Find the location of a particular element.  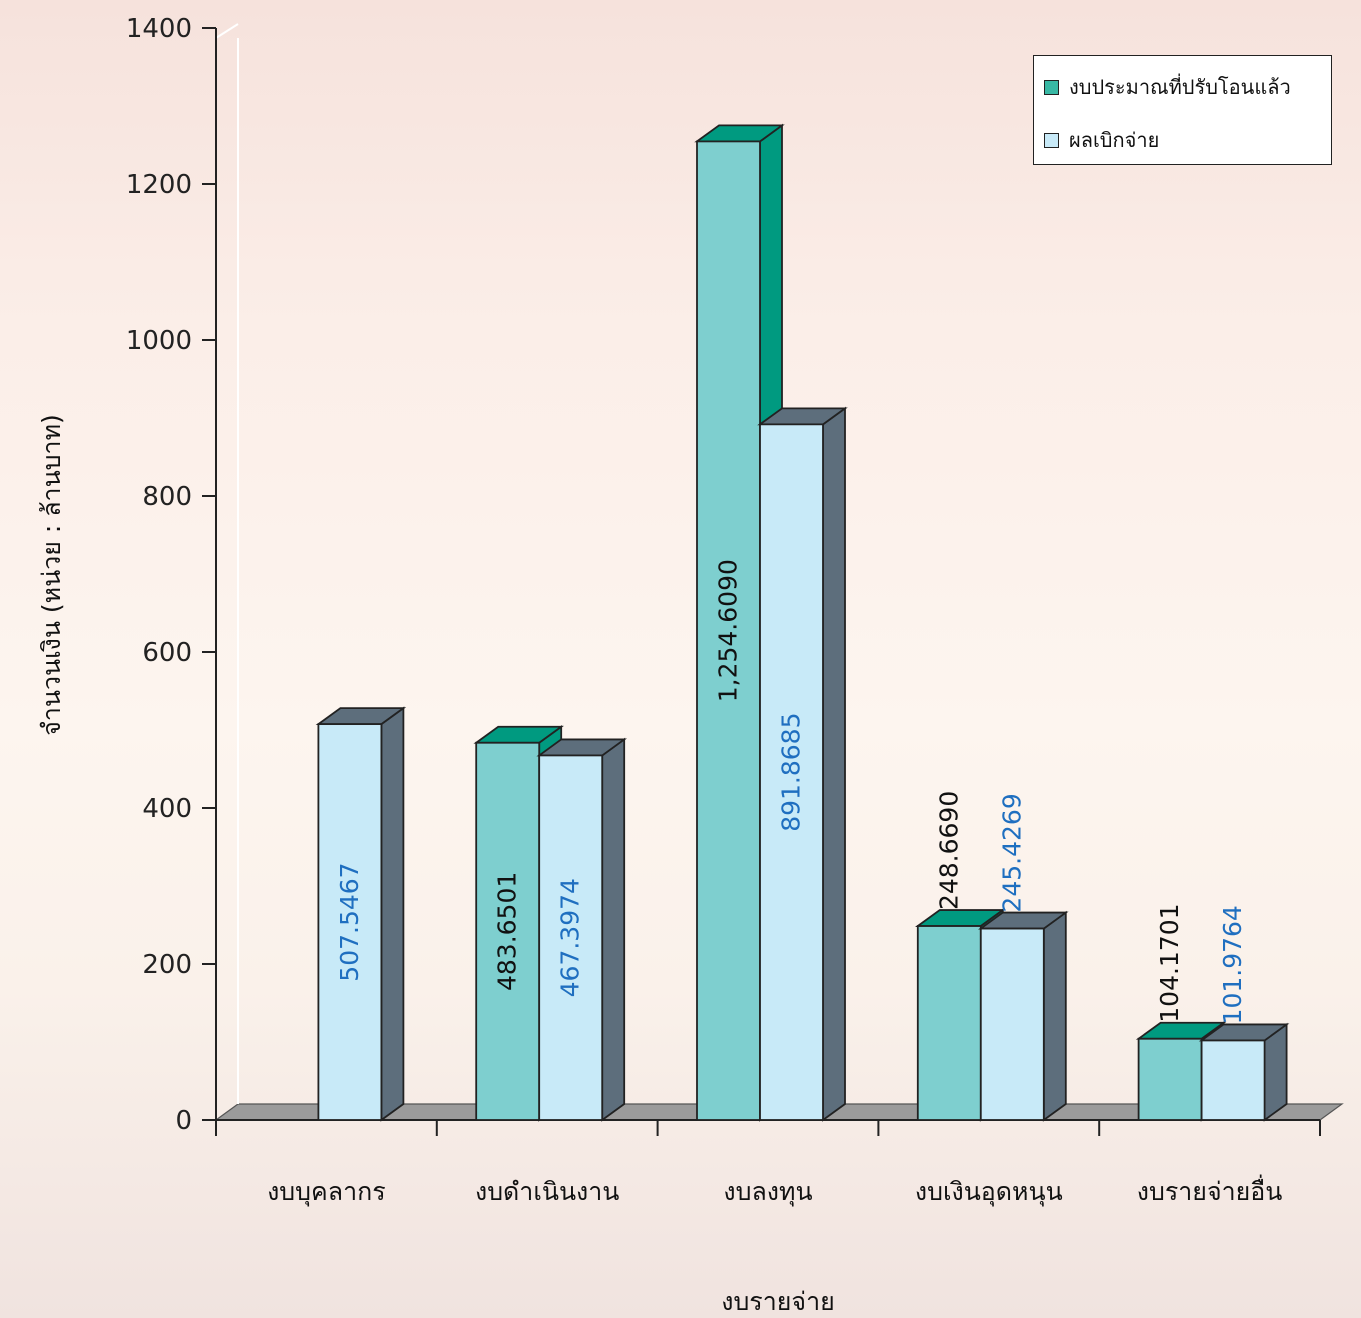

bar-value-label: 483.6501 is located at coordinates (507, 931).